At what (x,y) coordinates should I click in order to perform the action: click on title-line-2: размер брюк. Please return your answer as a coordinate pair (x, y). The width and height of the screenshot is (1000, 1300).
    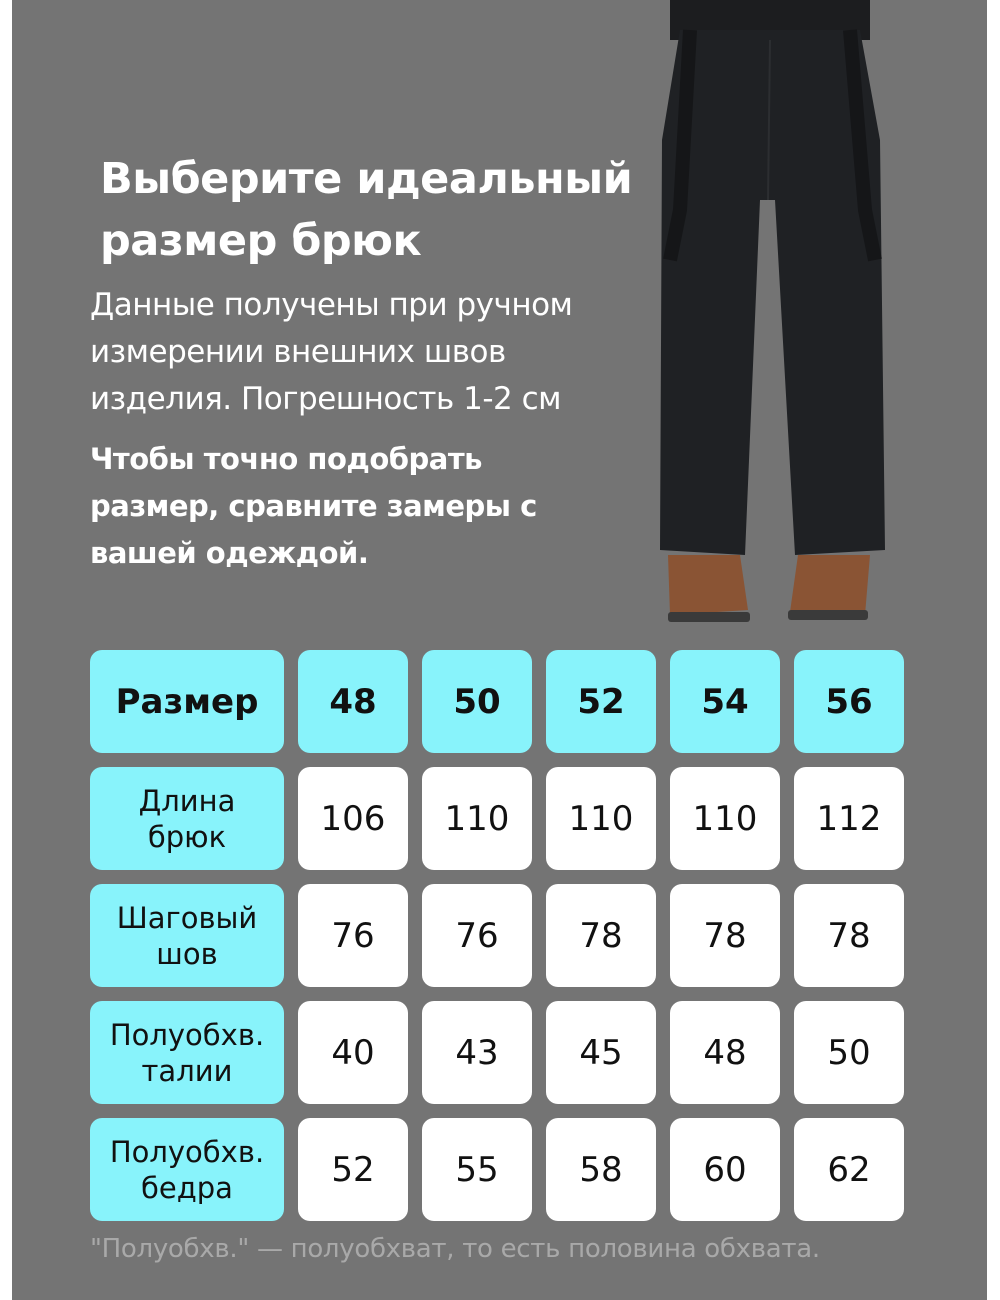
    Looking at the image, I should click on (261, 241).